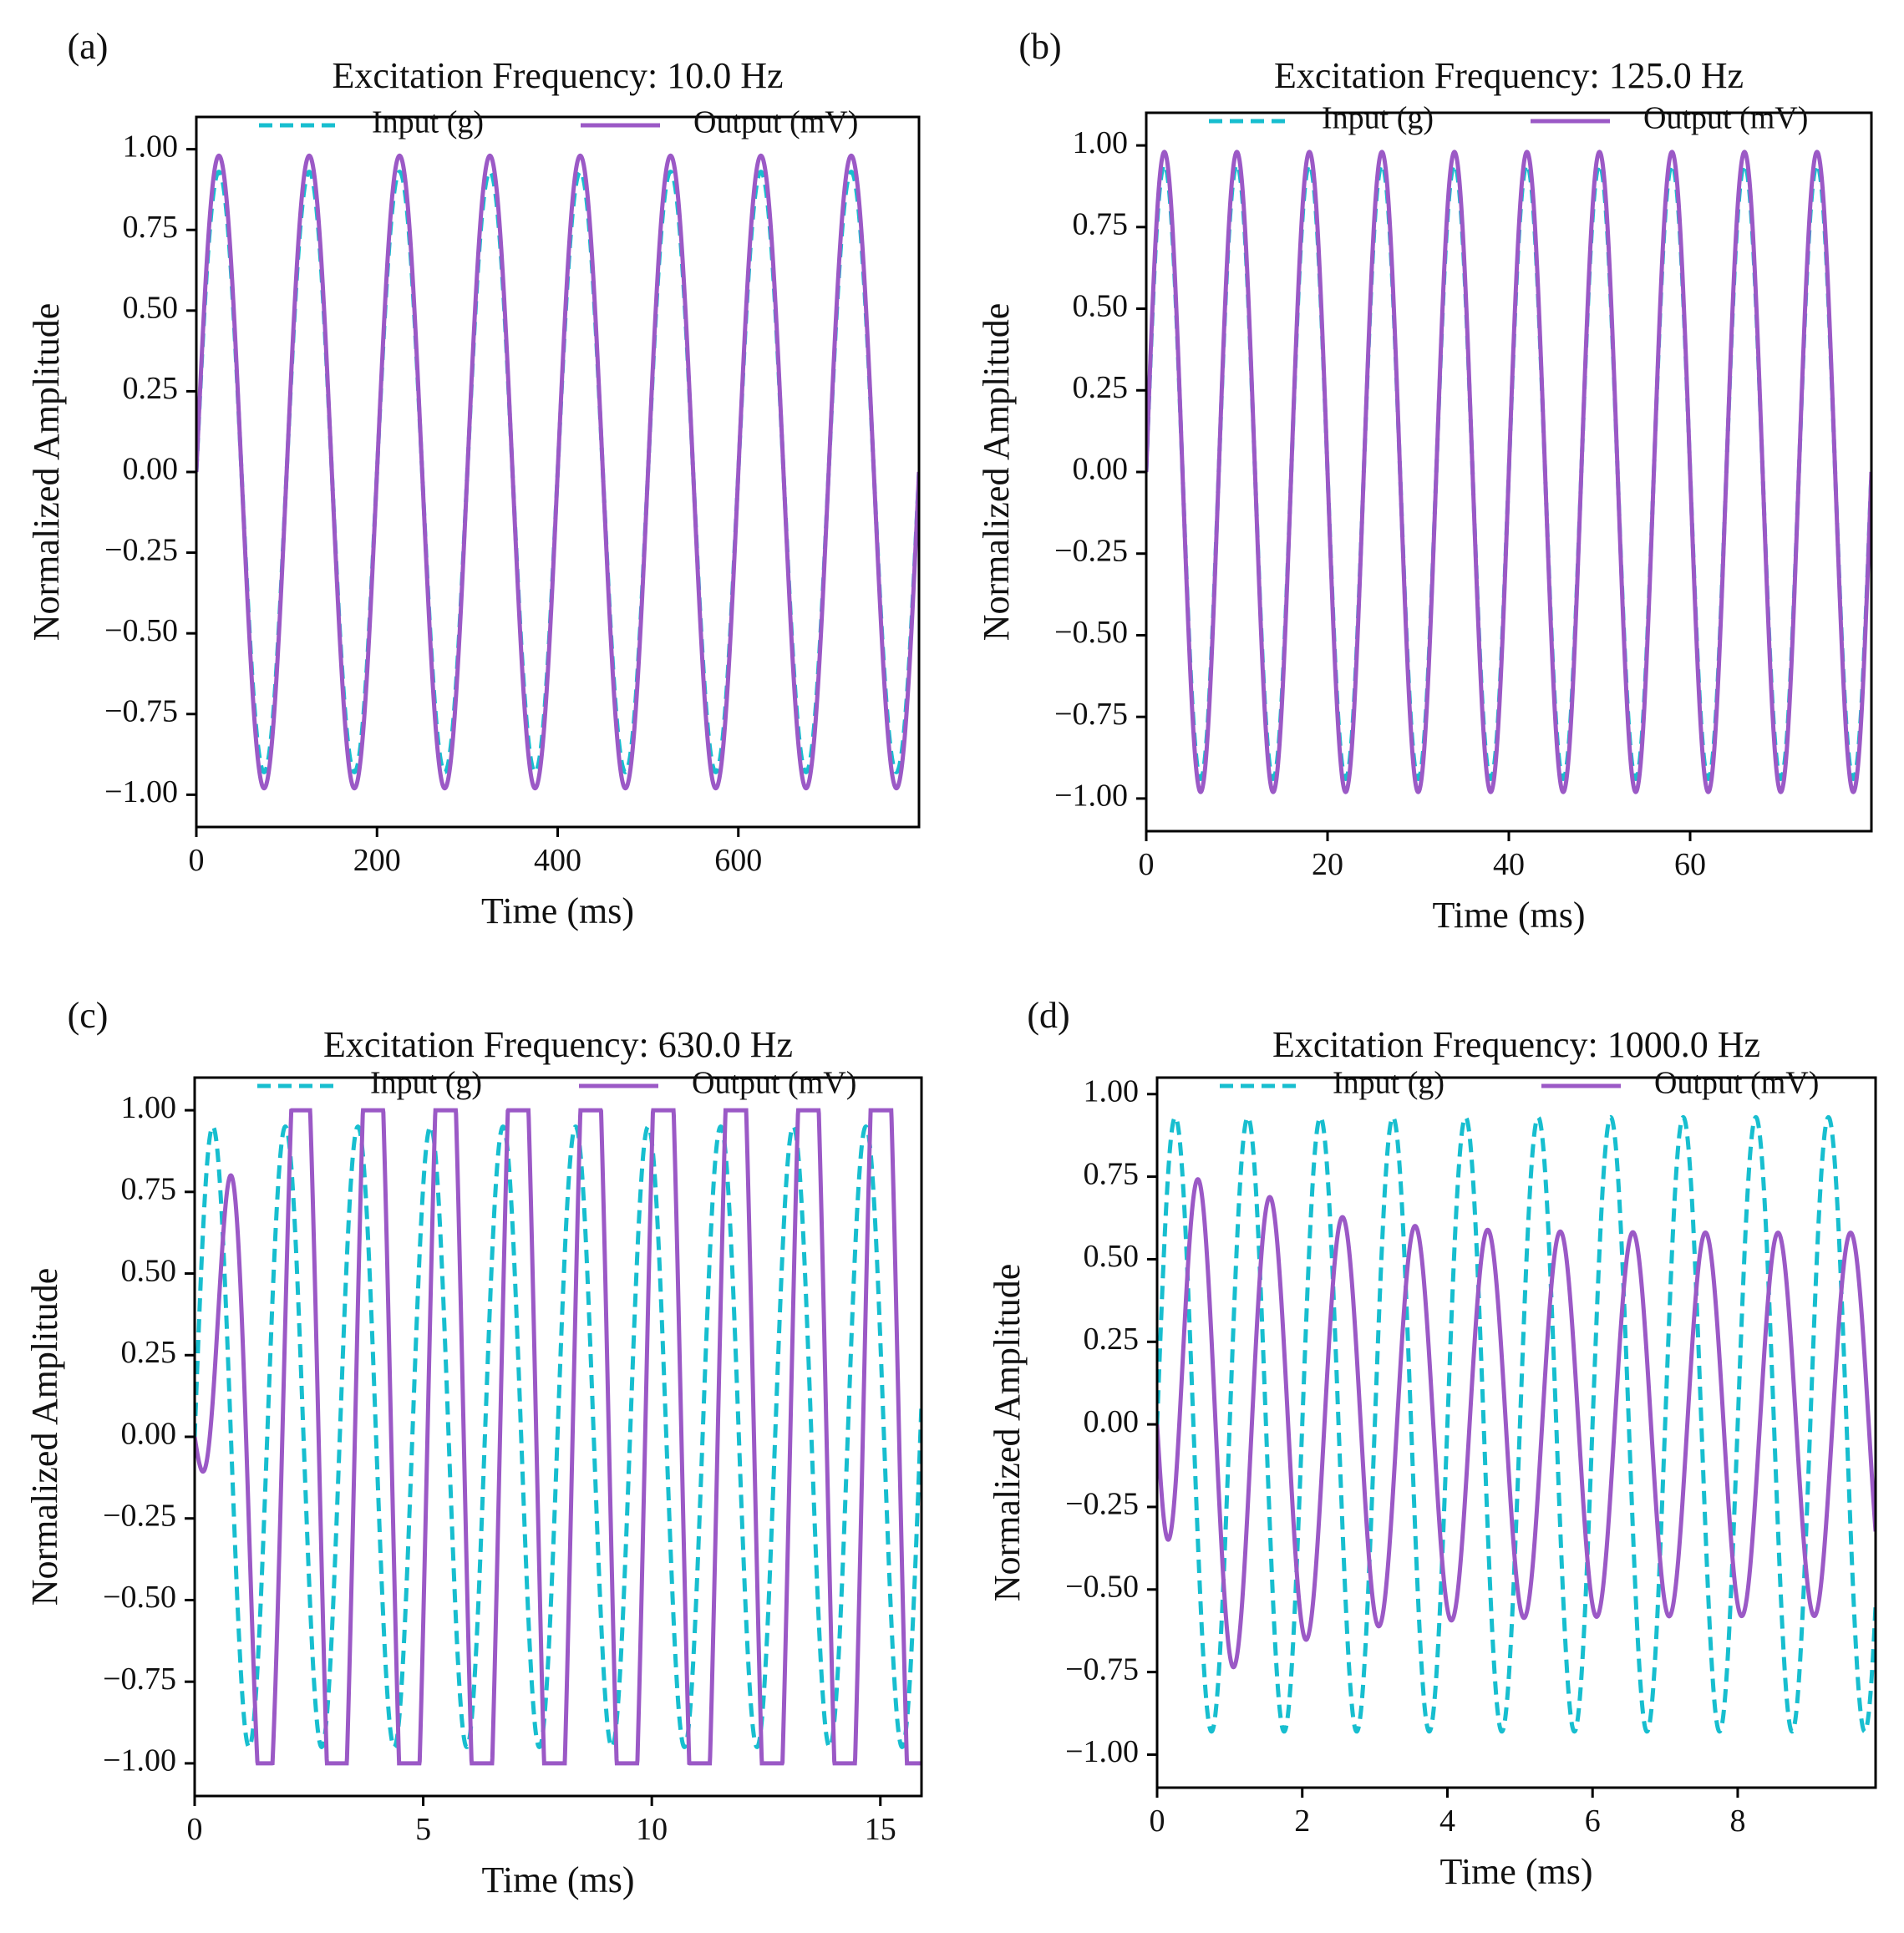  I want to click on chart-title: Excitation Frequency: 125.0 Hz, so click(1509, 76).